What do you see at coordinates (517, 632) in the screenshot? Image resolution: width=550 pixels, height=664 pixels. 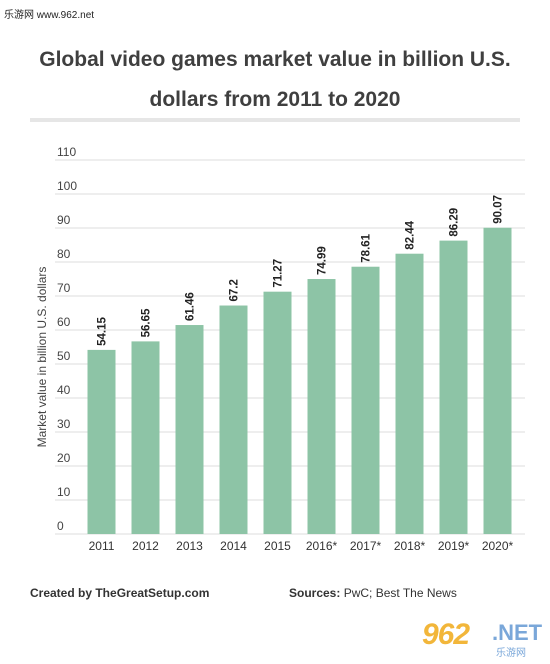 I see `watermark-net: .NET` at bounding box center [517, 632].